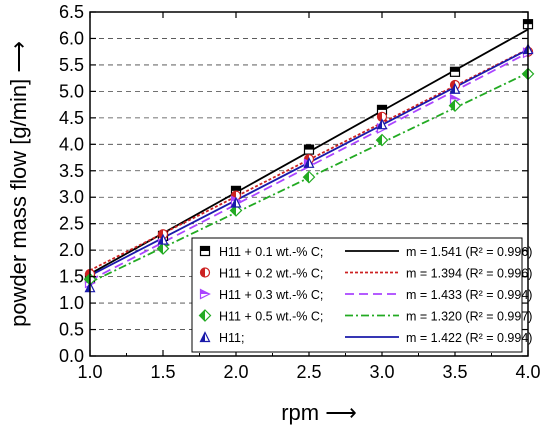 The height and width of the screenshot is (433, 550). Describe the element at coordinates (454, 372) in the screenshot. I see `x-tick-label: 3.5` at that location.